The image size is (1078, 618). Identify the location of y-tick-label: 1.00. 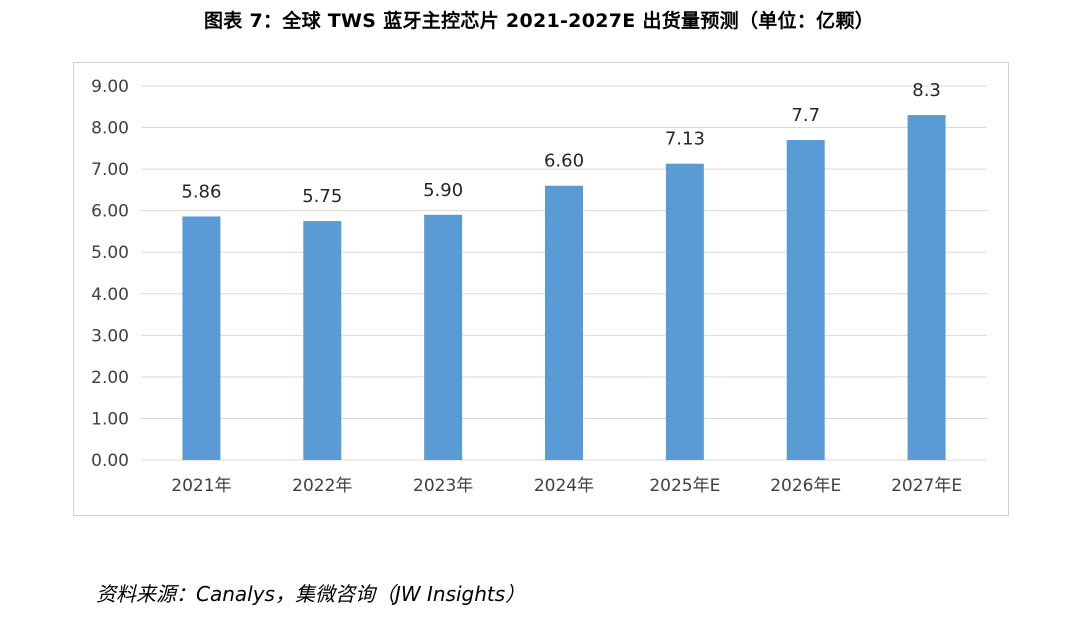
(110, 419).